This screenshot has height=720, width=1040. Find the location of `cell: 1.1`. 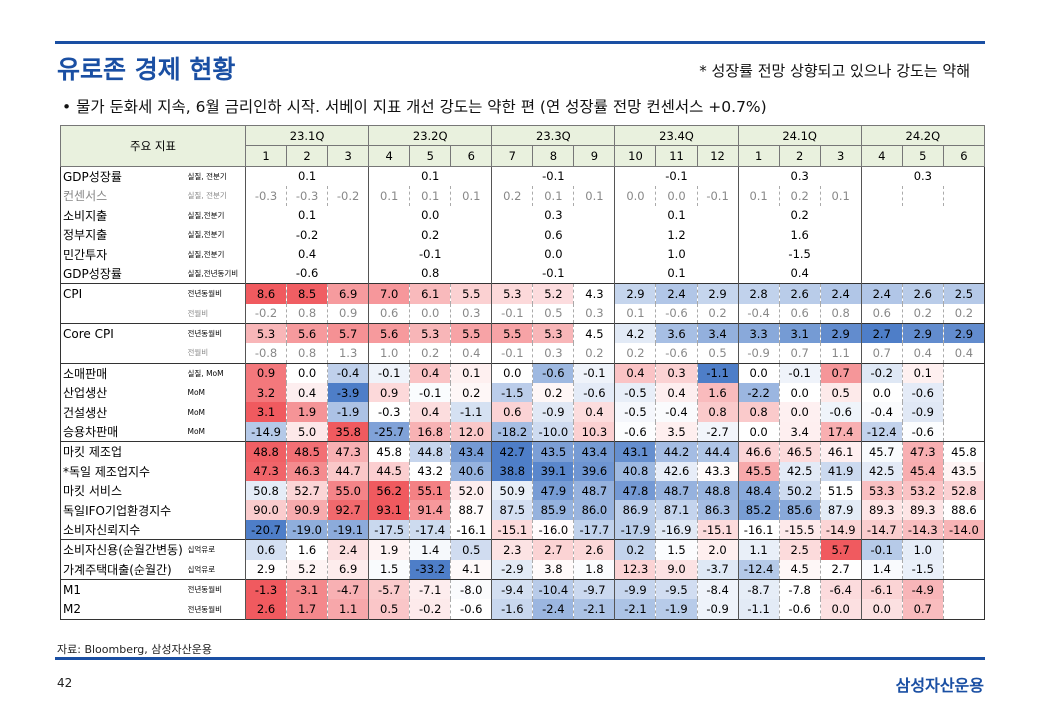

cell: 1.1 is located at coordinates (840, 353).